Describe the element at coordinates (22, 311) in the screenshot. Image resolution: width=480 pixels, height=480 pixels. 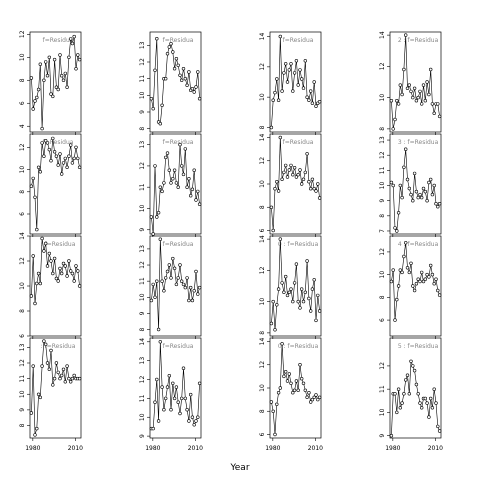
I see `y-tick-label: 8` at that location.